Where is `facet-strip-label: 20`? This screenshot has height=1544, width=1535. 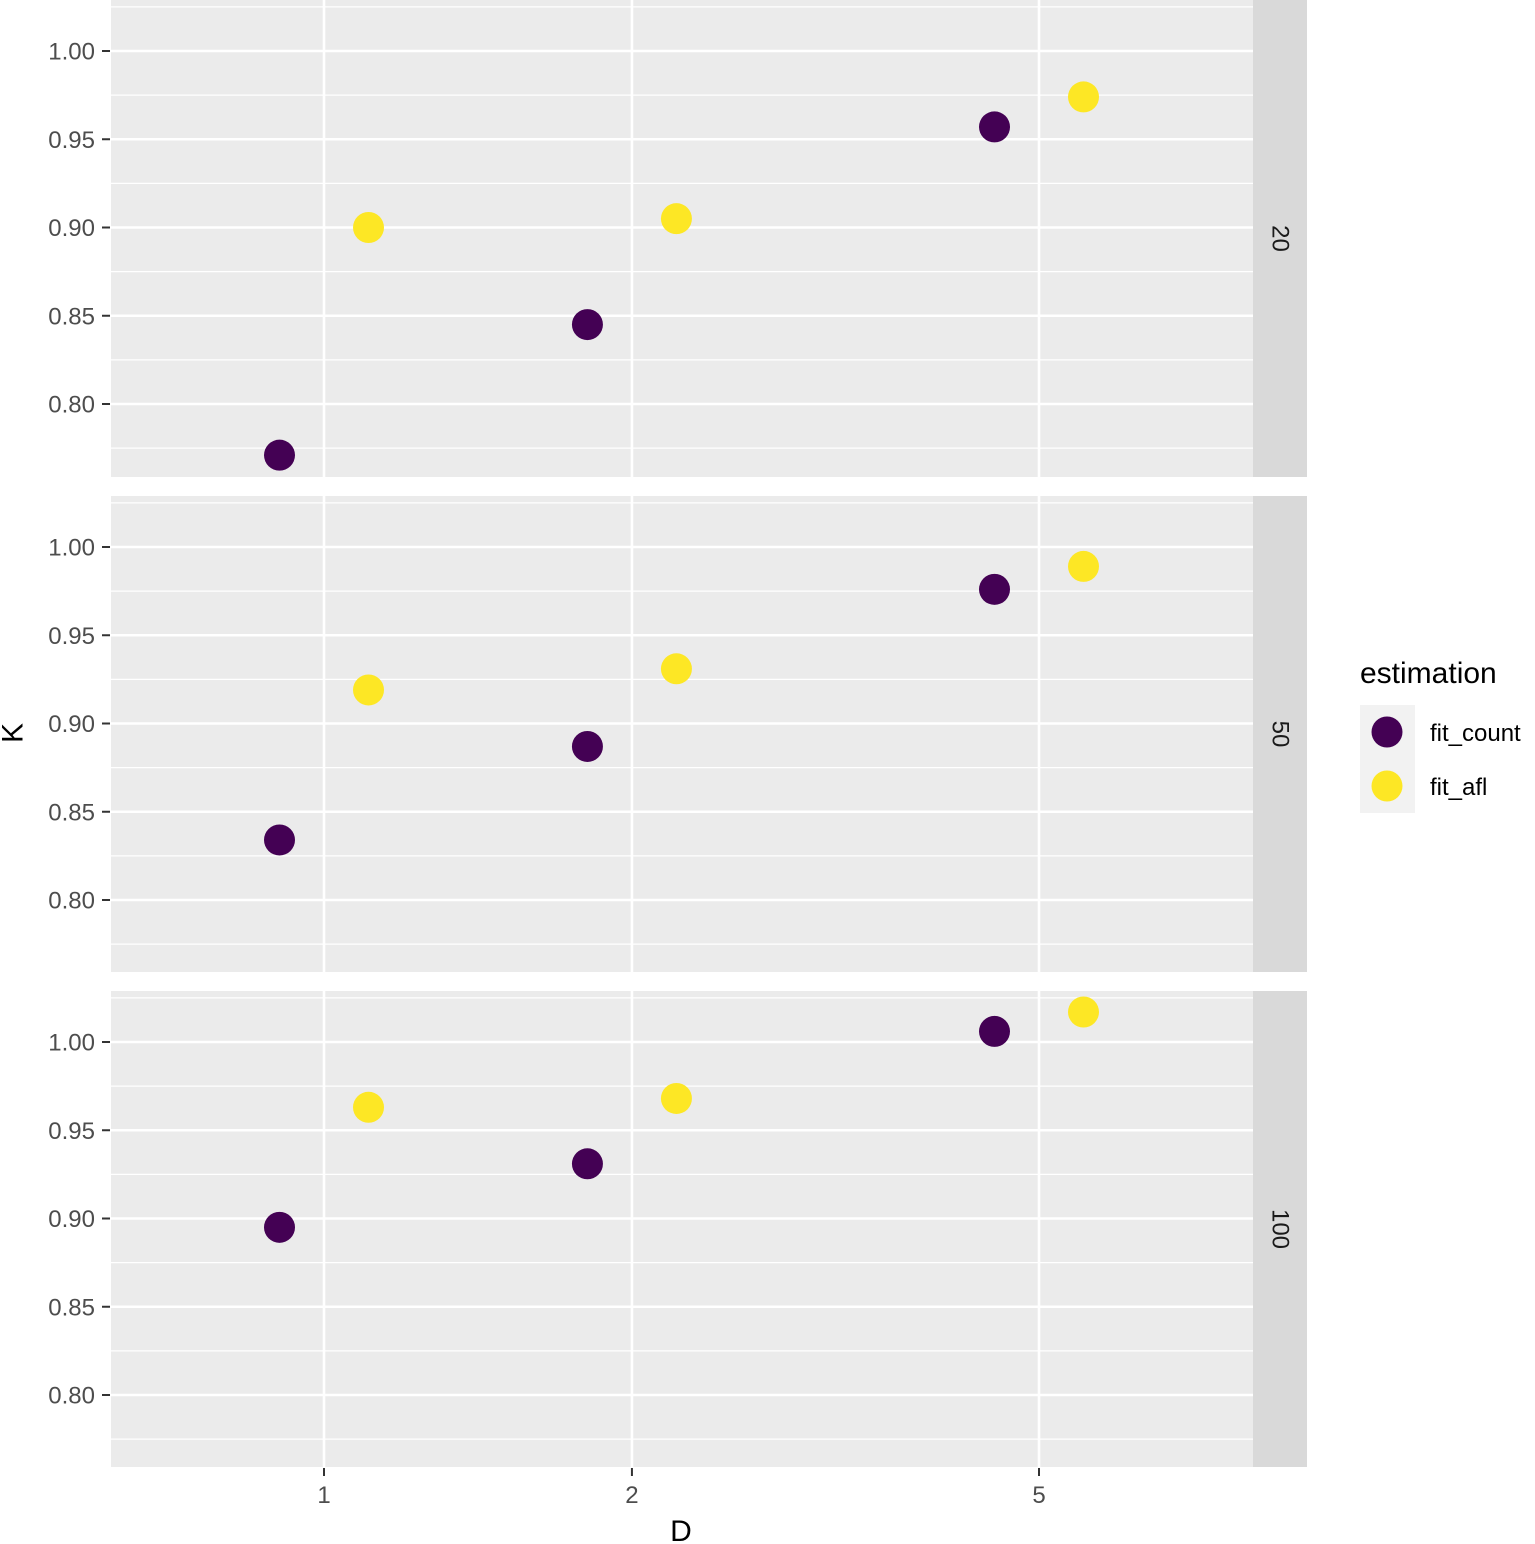 facet-strip-label: 20 is located at coordinates (1280, 238).